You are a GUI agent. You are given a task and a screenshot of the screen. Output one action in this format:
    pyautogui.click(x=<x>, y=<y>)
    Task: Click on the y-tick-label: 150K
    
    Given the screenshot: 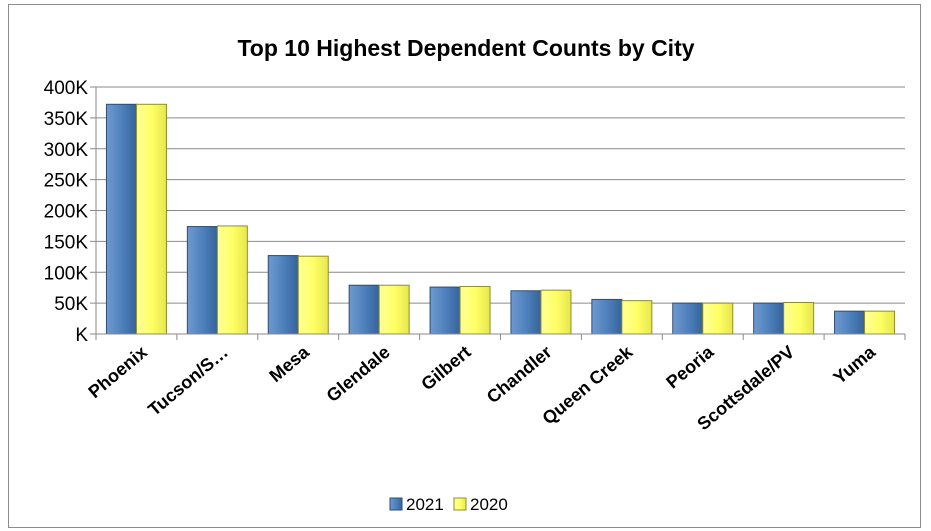 What is the action you would take?
    pyautogui.click(x=66, y=242)
    